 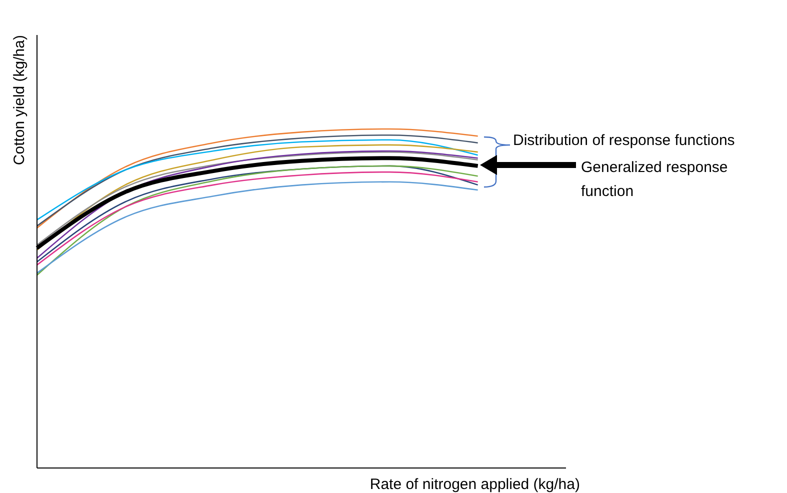 What do you see at coordinates (475, 484) in the screenshot?
I see `x-axis-title: Rate of nitrogen applied (kg/ha)` at bounding box center [475, 484].